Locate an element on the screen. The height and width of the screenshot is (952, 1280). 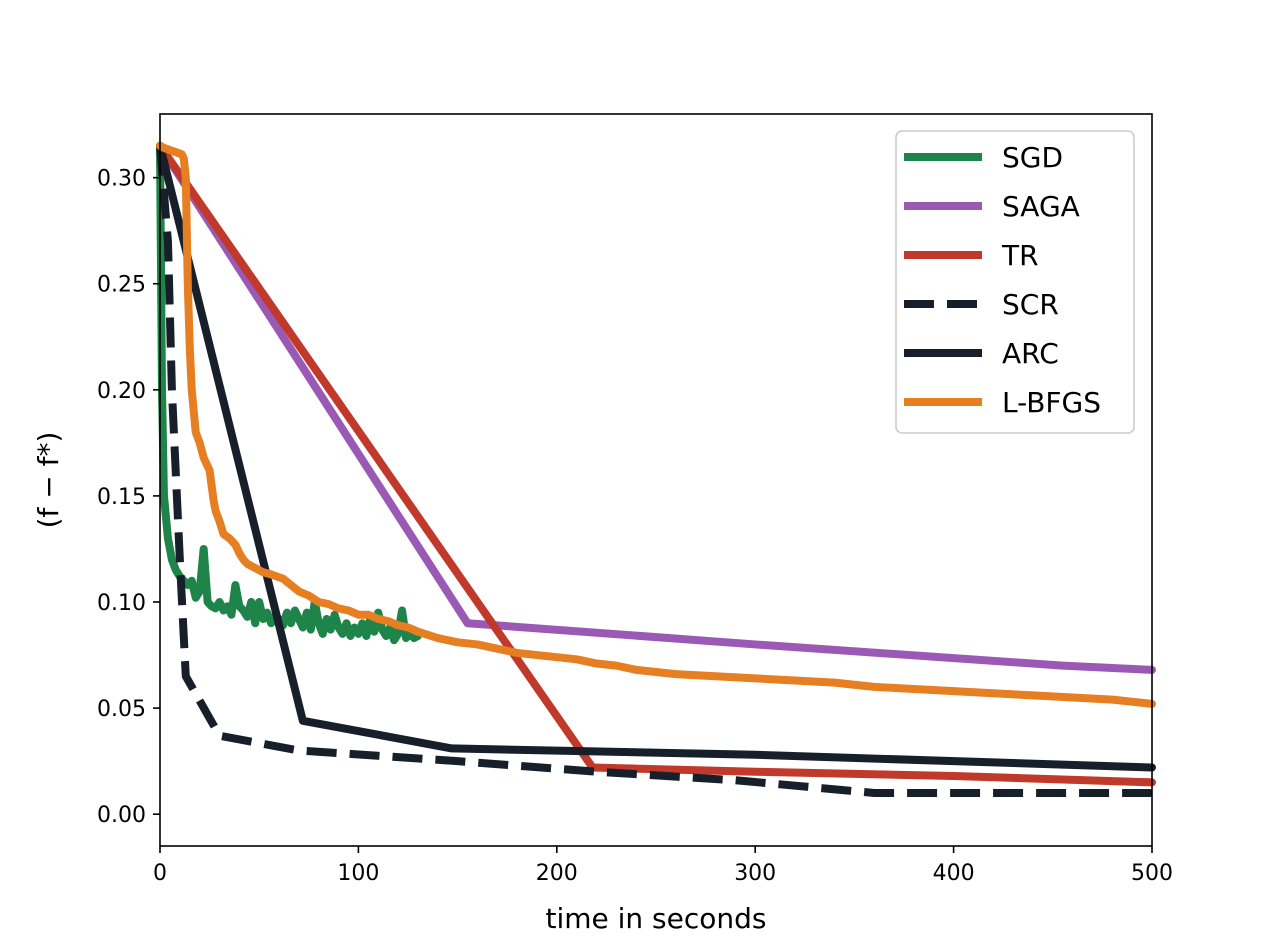
x-tick-label: 500 is located at coordinates (1152, 873).